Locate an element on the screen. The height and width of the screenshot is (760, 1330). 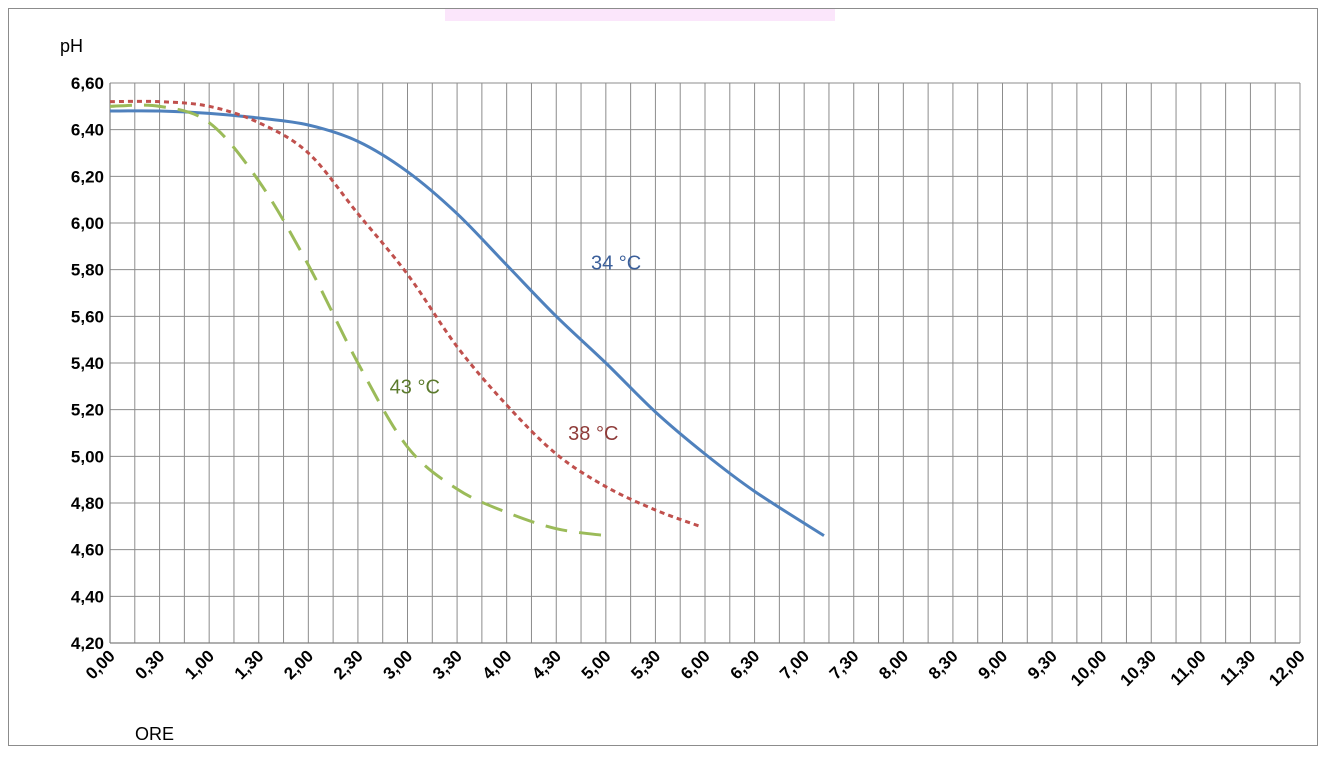
y-tick-label: 5,60 is located at coordinates (87, 316).